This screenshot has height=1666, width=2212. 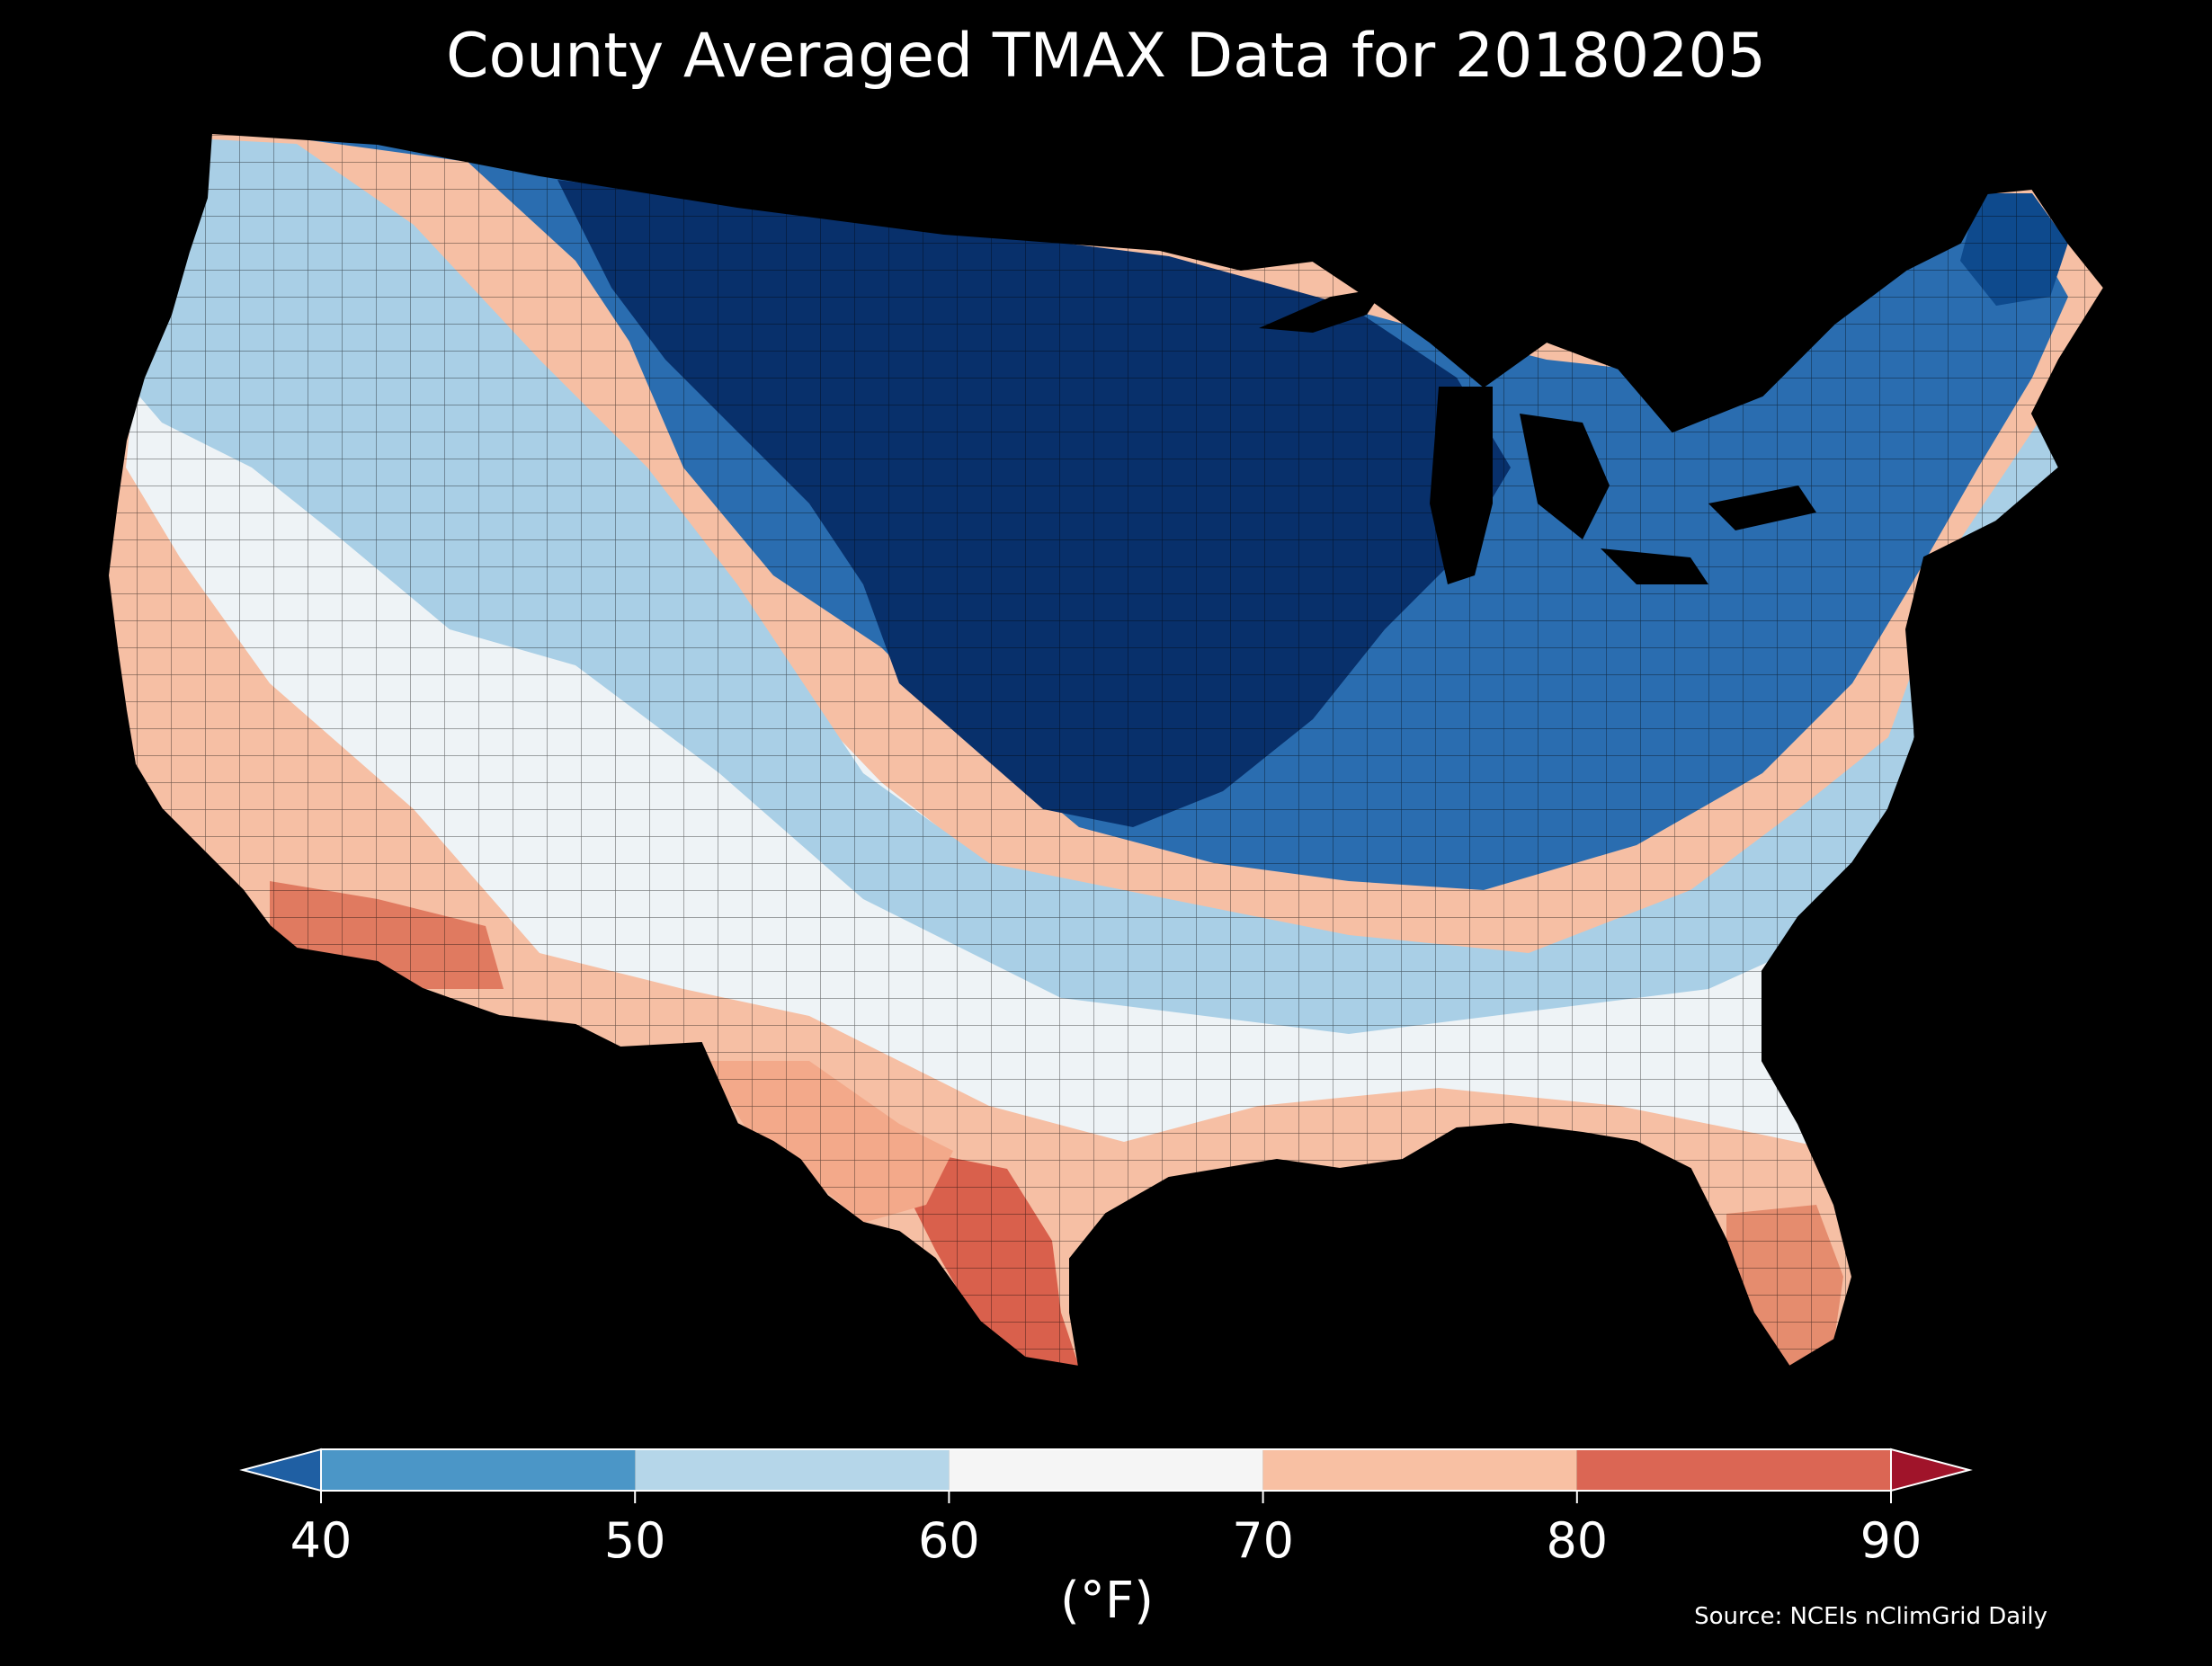 What do you see at coordinates (1106, 1509) in the screenshot?
I see `colorbar: 40 50 60 70 80 90` at bounding box center [1106, 1509].